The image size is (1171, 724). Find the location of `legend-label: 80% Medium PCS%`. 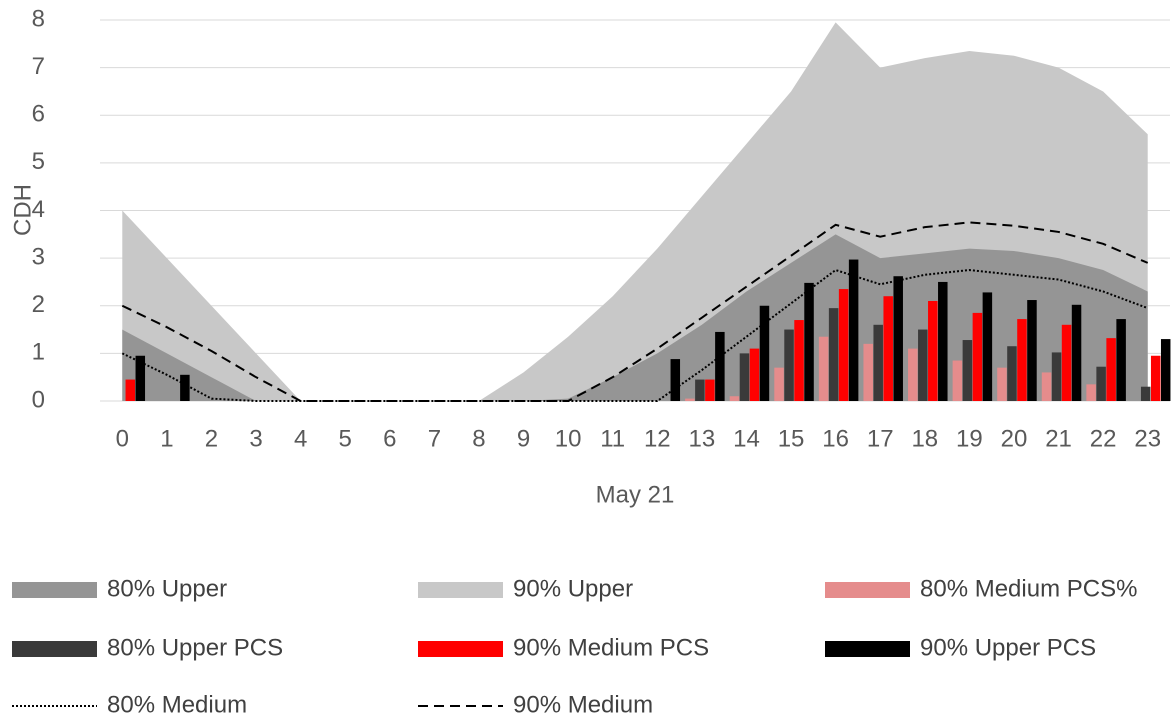

legend-label: 80% Medium PCS% is located at coordinates (1028, 588).